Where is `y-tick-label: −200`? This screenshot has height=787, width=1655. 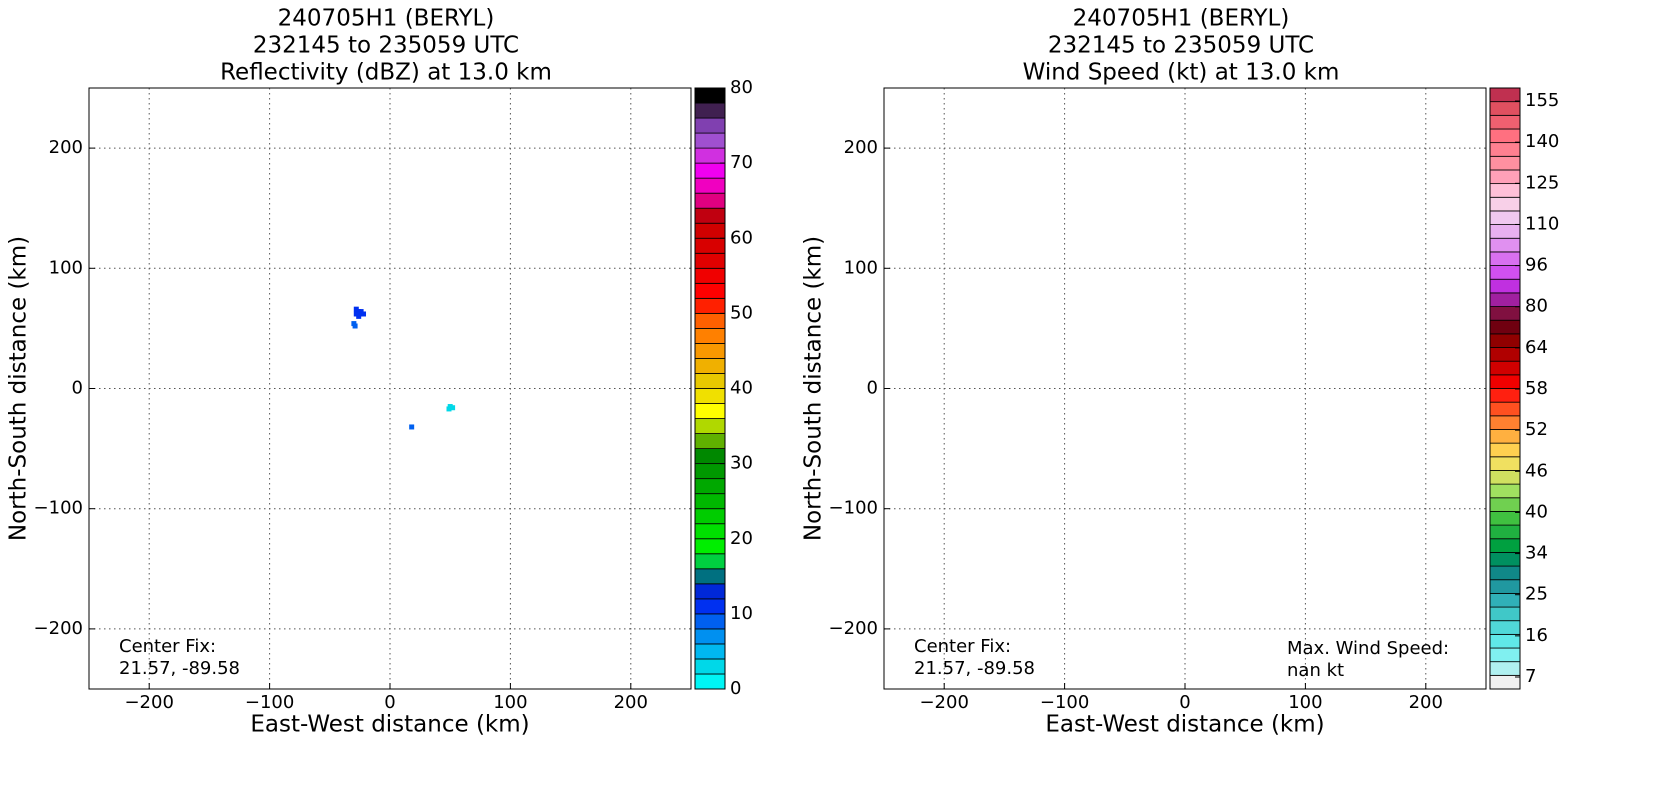
y-tick-label: −200 is located at coordinates (853, 628).